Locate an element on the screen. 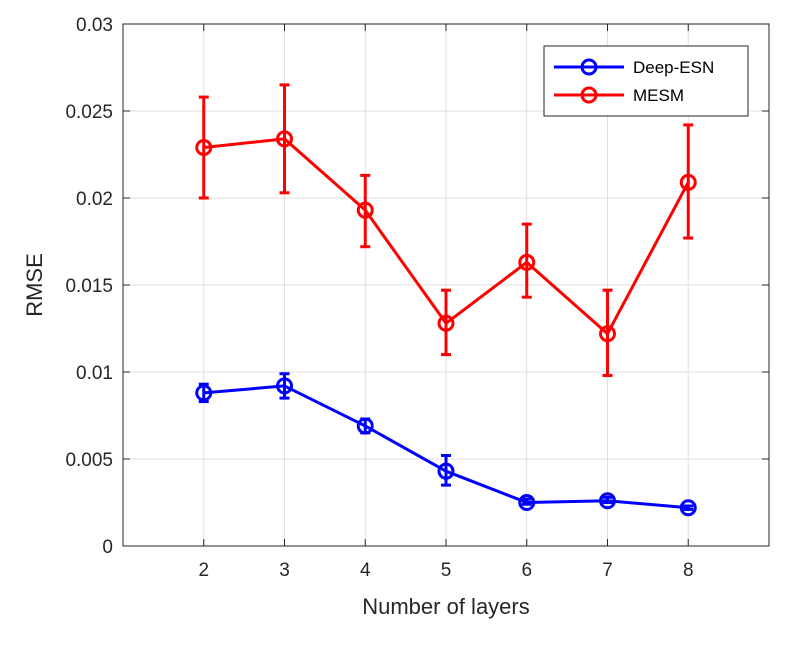 This screenshot has height=645, width=789. y-tick-label: 0 is located at coordinates (107, 547).